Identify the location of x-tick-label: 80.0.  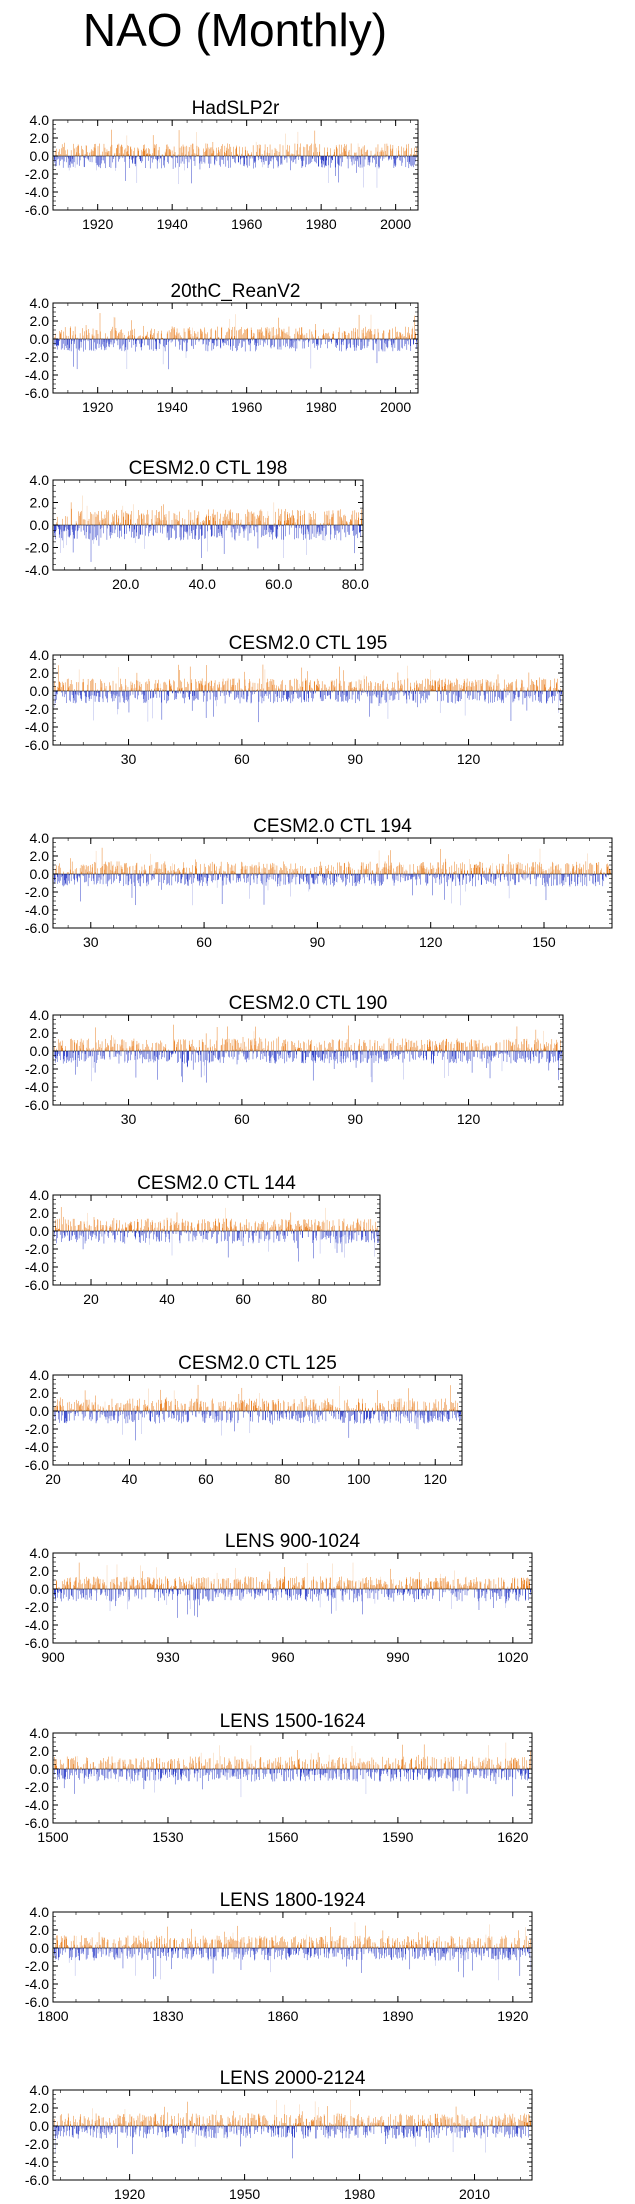
(355, 584).